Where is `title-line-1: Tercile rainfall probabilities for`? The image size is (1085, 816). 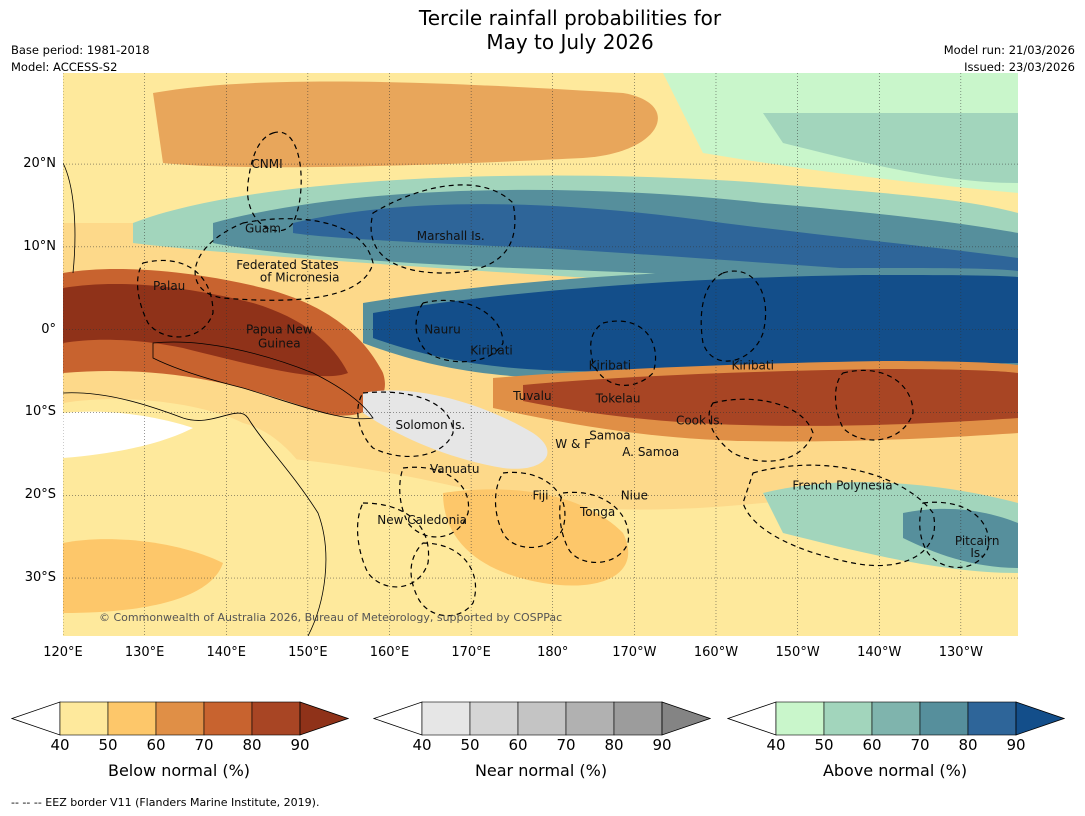
title-line-1: Tercile rainfall probabilities for is located at coordinates (570, 18).